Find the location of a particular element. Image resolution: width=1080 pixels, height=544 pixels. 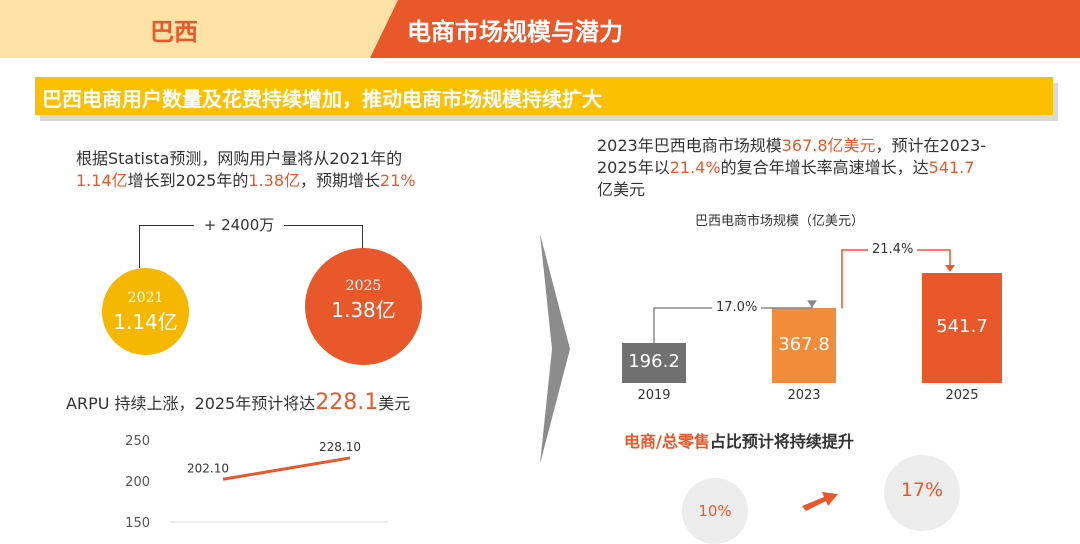

retail-share-to-bubble: 17% is located at coordinates (922, 493).